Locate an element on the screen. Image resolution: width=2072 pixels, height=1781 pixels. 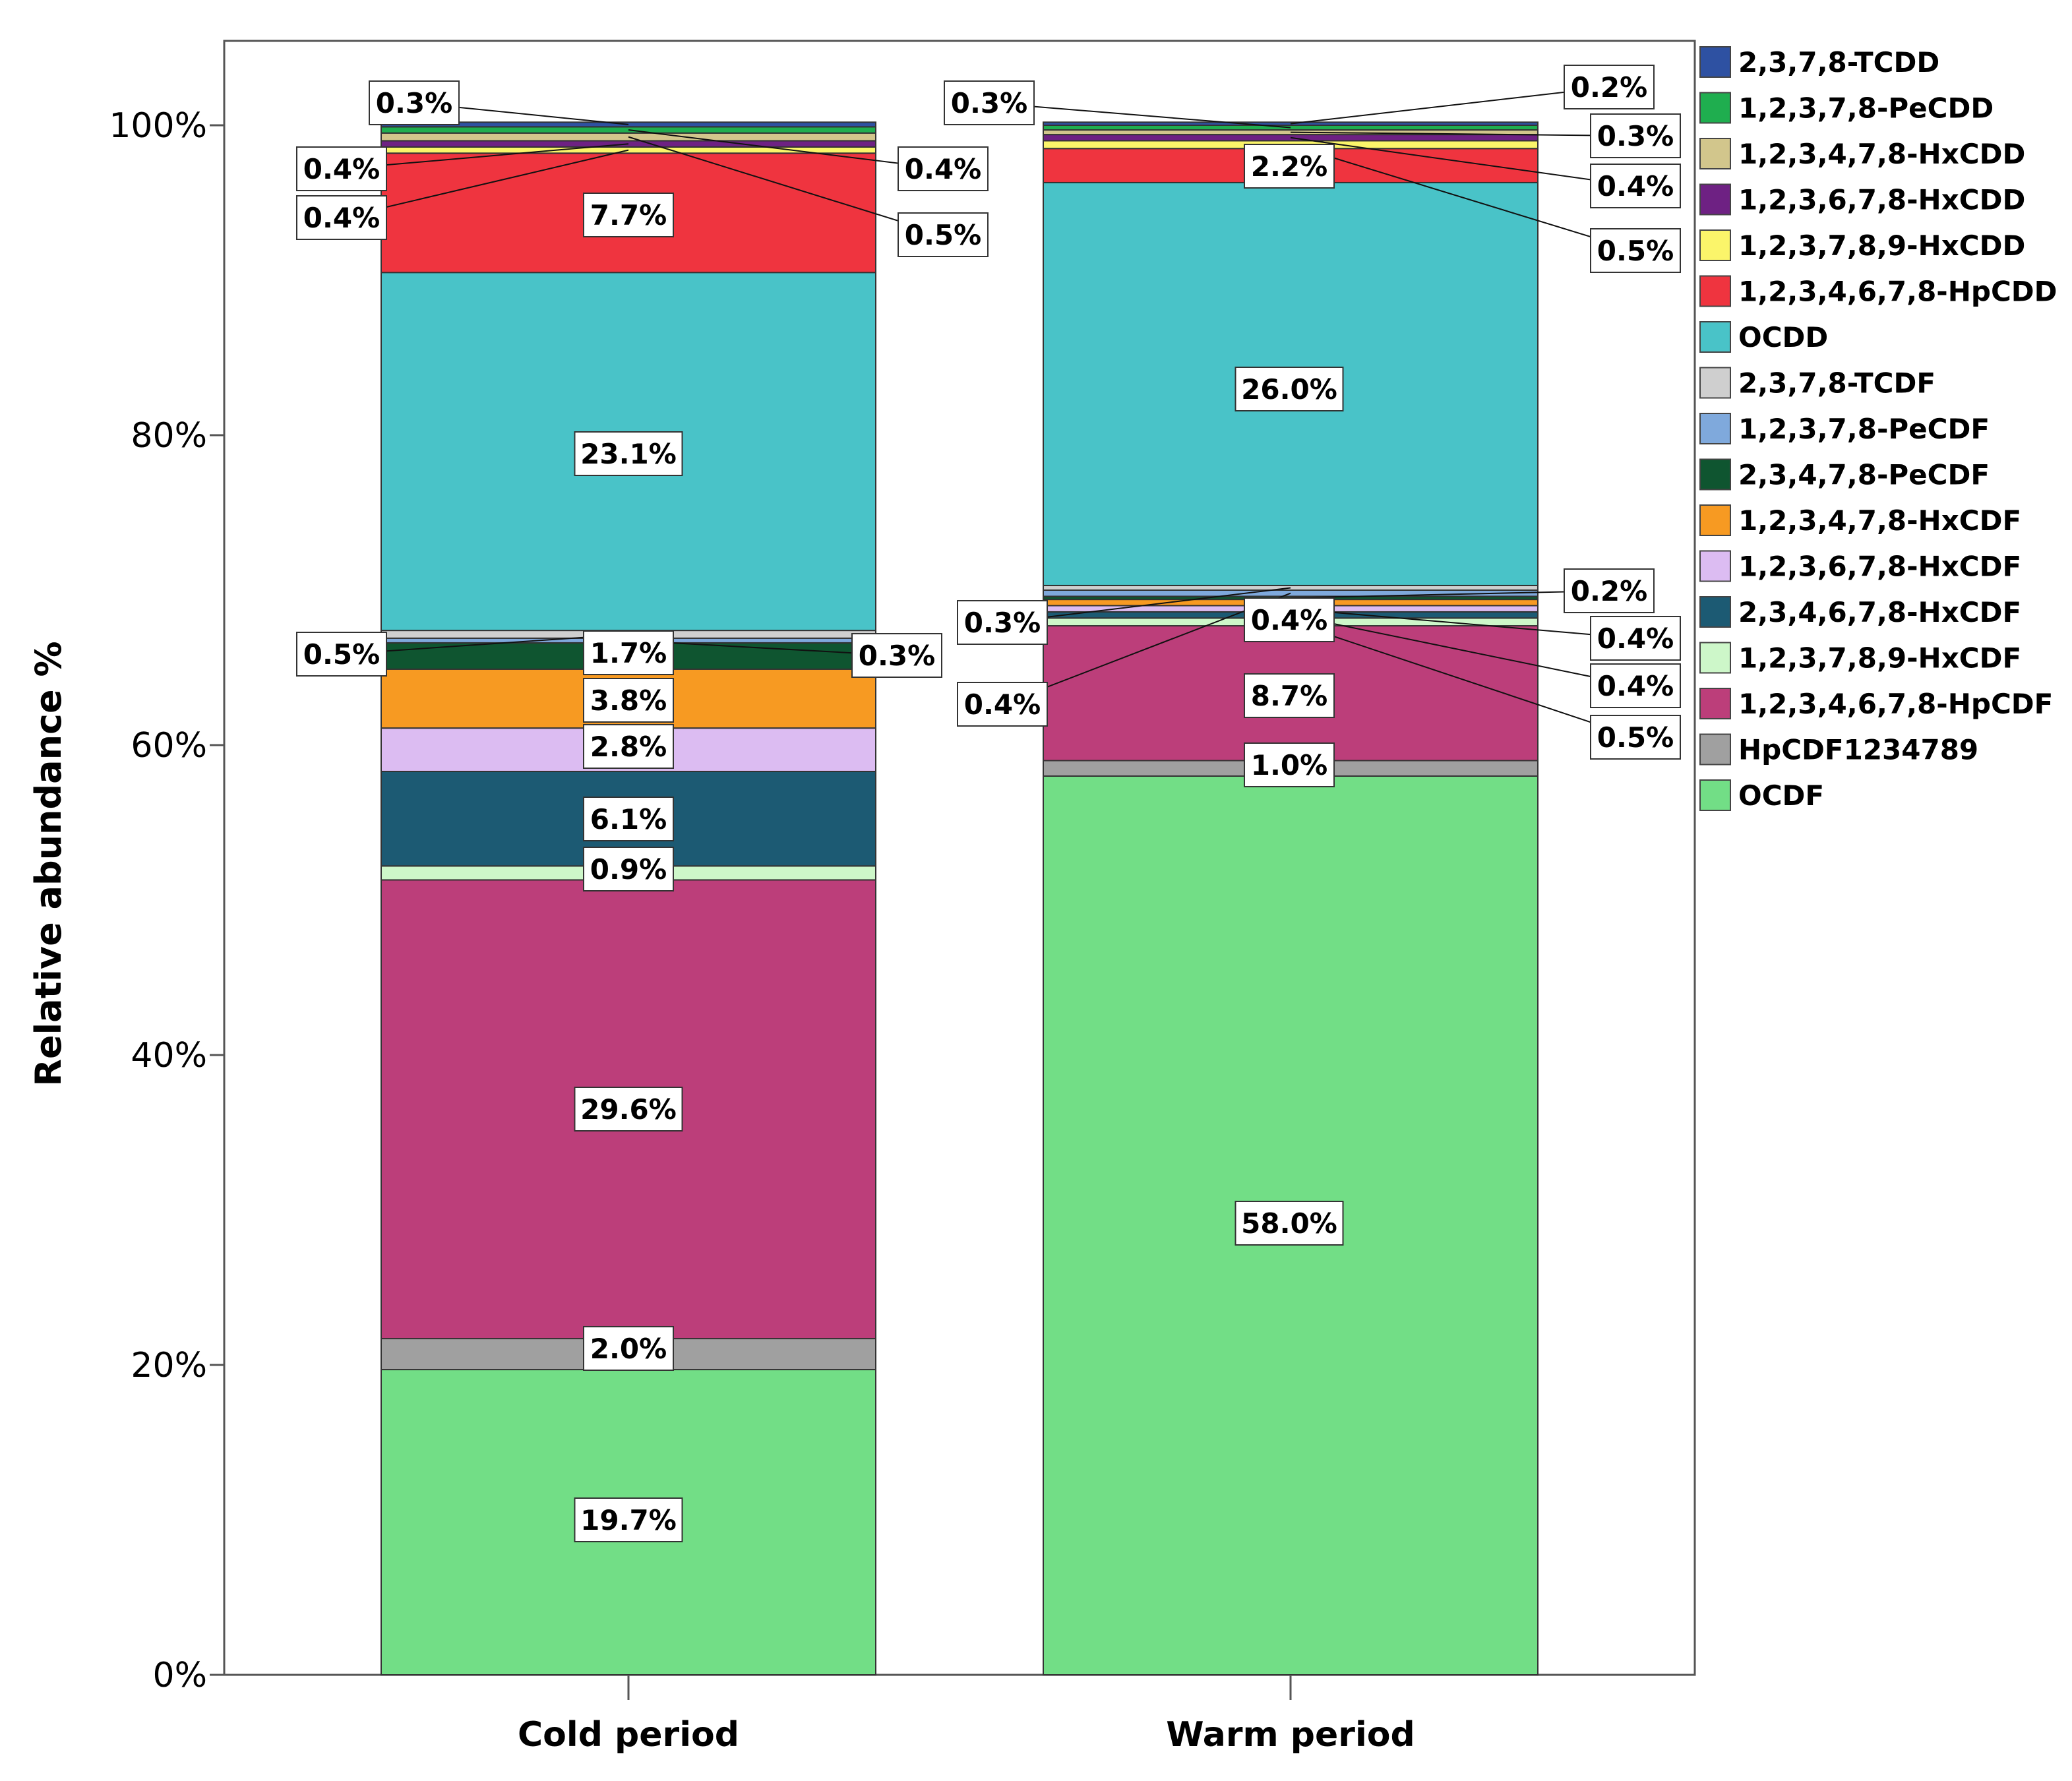
legend-label-hpcdf1234789: HpCDF1234789 is located at coordinates (1858, 750).